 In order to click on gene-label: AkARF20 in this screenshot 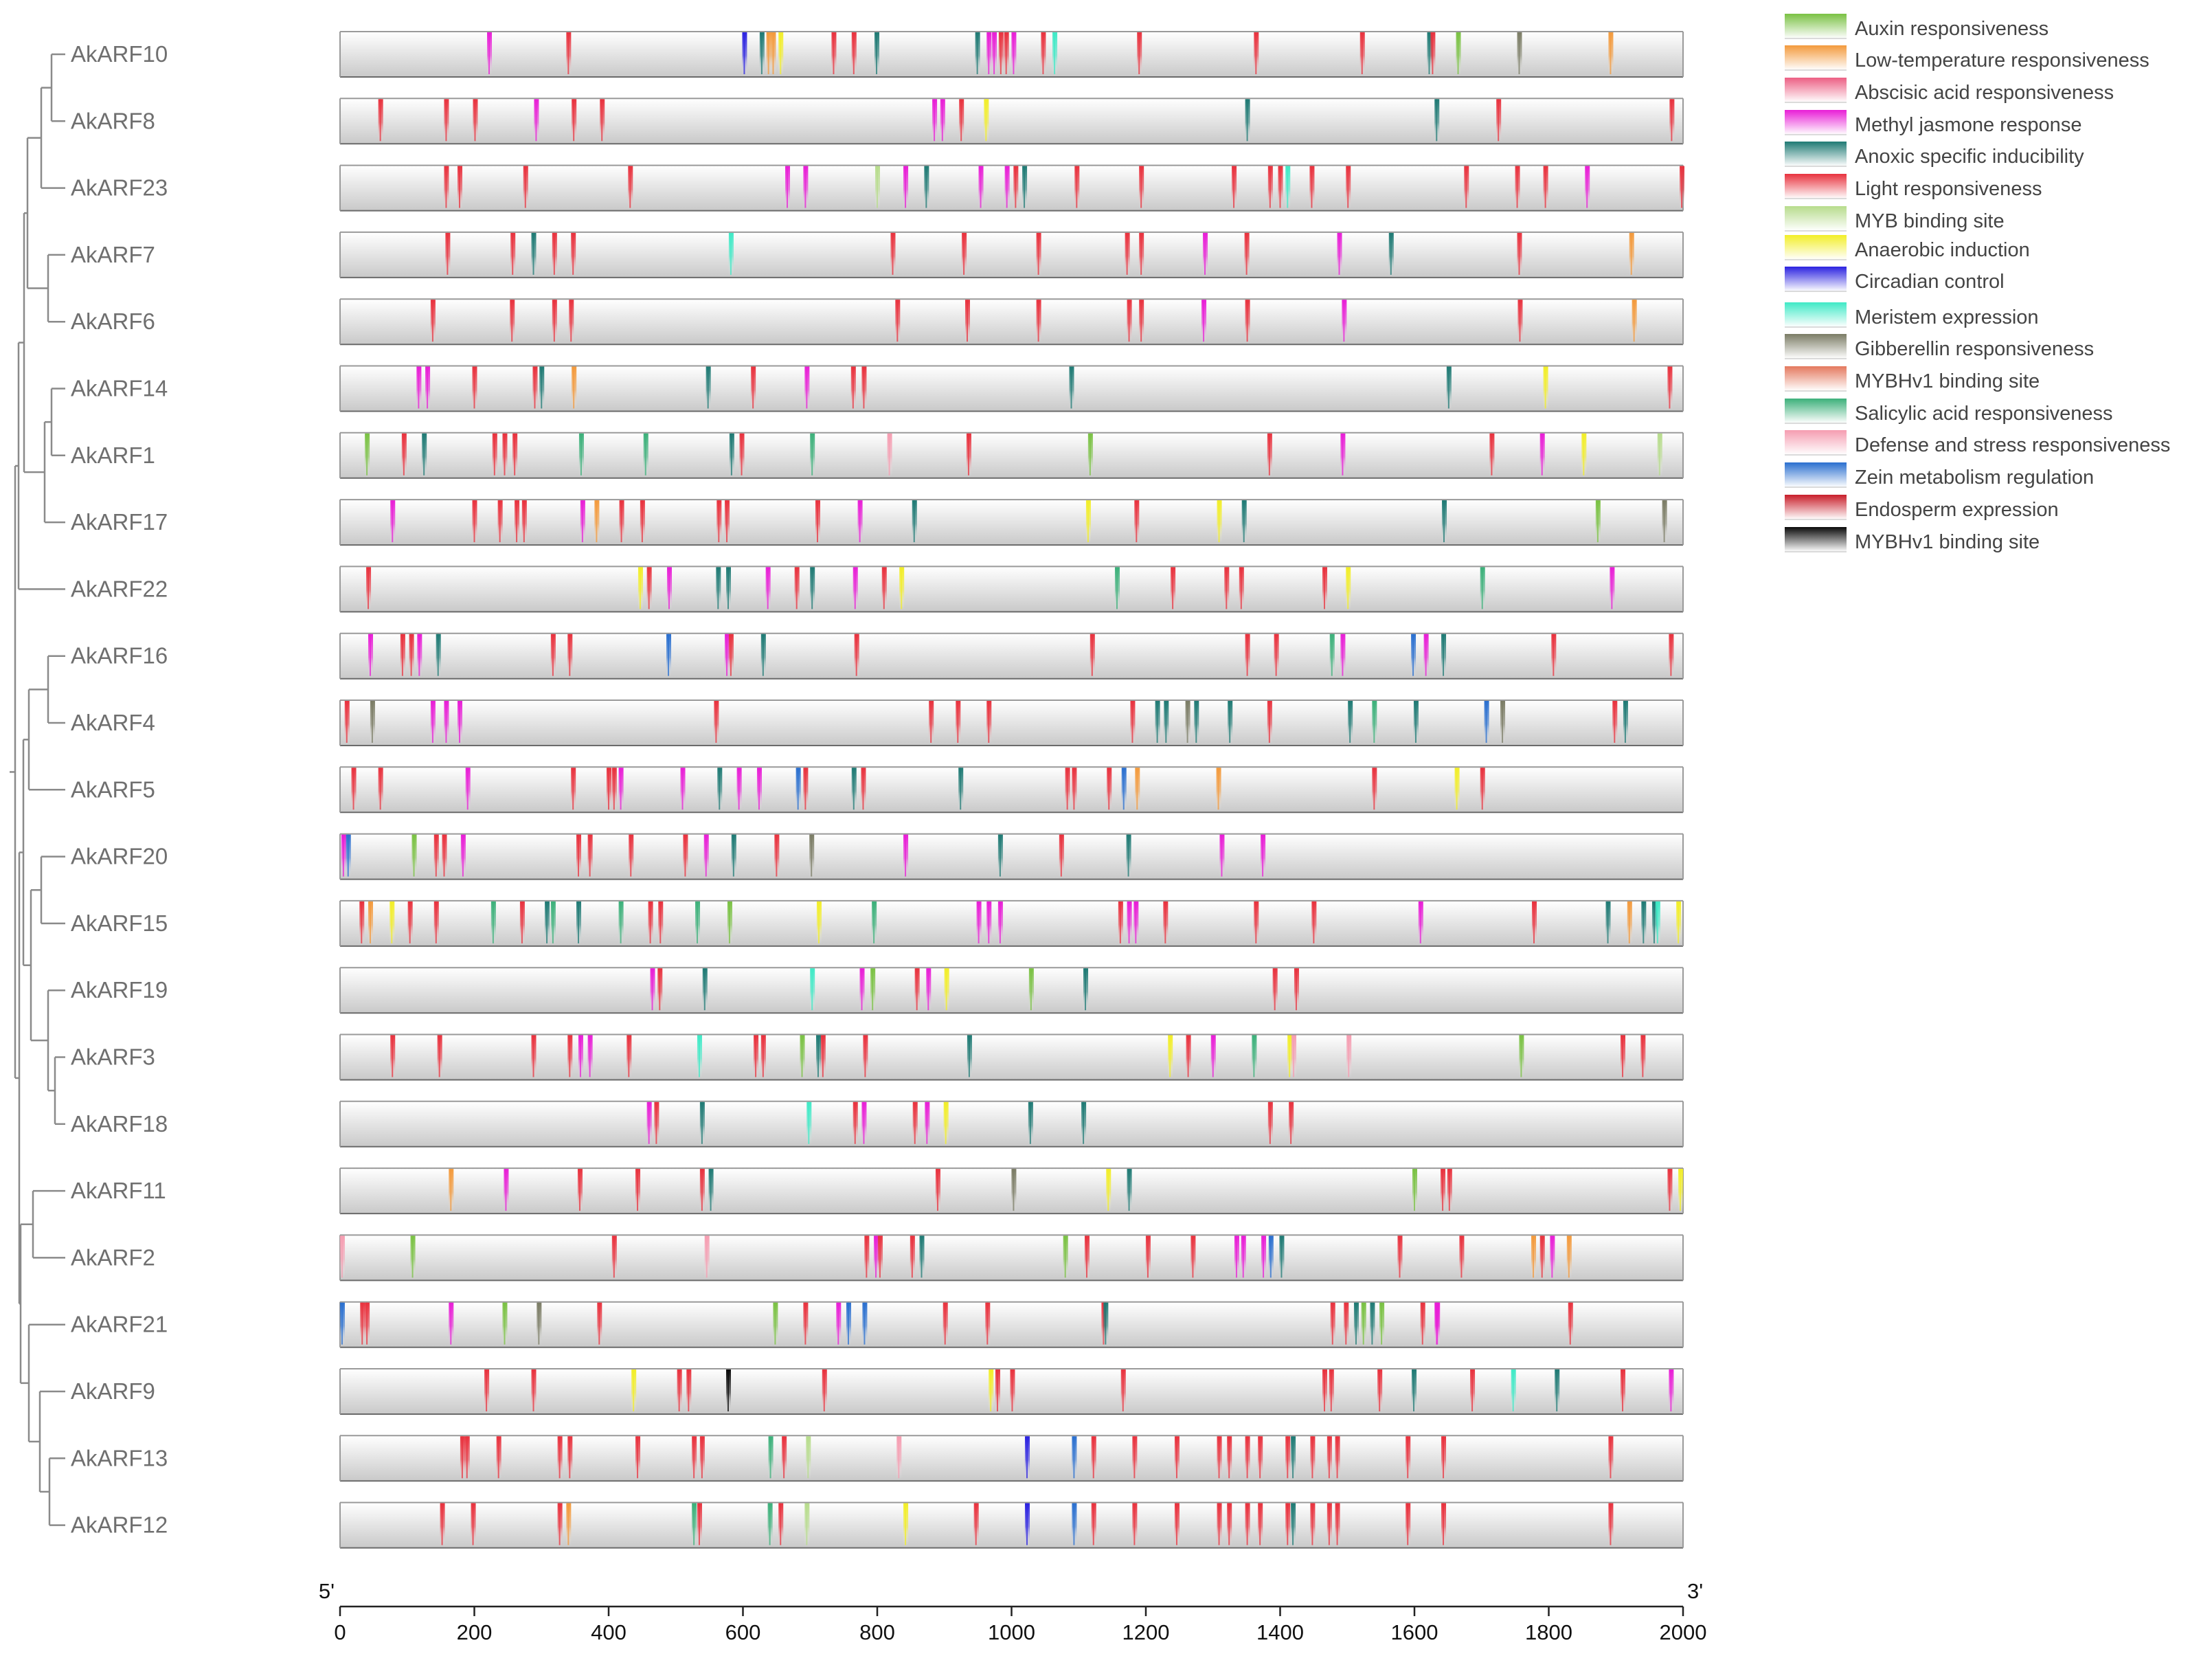, I will do `click(119, 856)`.